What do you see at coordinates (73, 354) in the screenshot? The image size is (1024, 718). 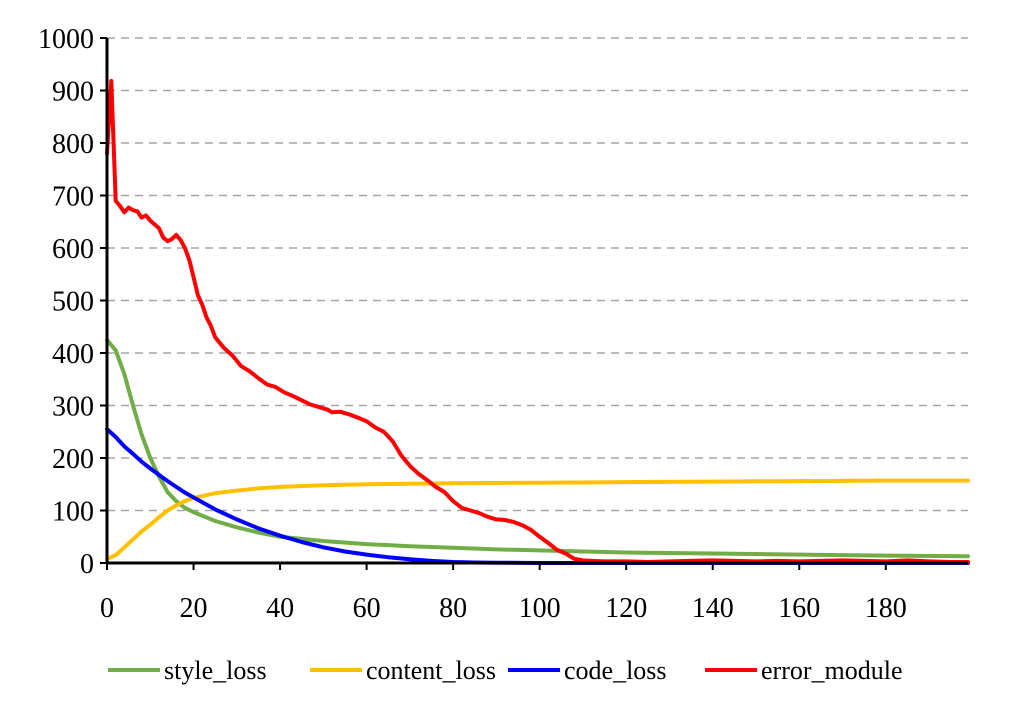 I see `y-tick-label: 400` at bounding box center [73, 354].